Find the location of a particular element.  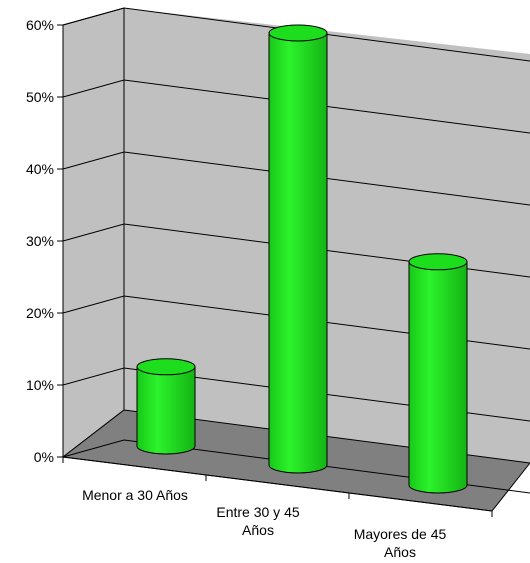

y-tick-label: 40% is located at coordinates (40, 169).